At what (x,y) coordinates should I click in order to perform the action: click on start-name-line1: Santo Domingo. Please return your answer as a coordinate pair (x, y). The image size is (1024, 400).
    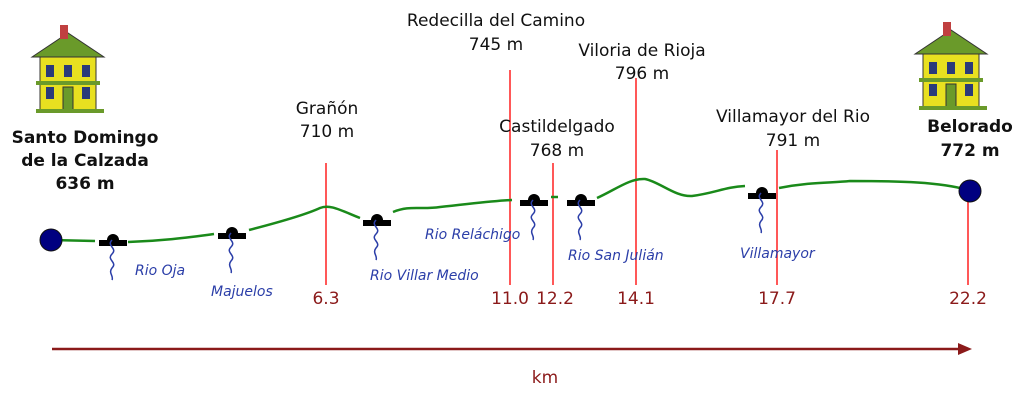
    Looking at the image, I should click on (85, 138).